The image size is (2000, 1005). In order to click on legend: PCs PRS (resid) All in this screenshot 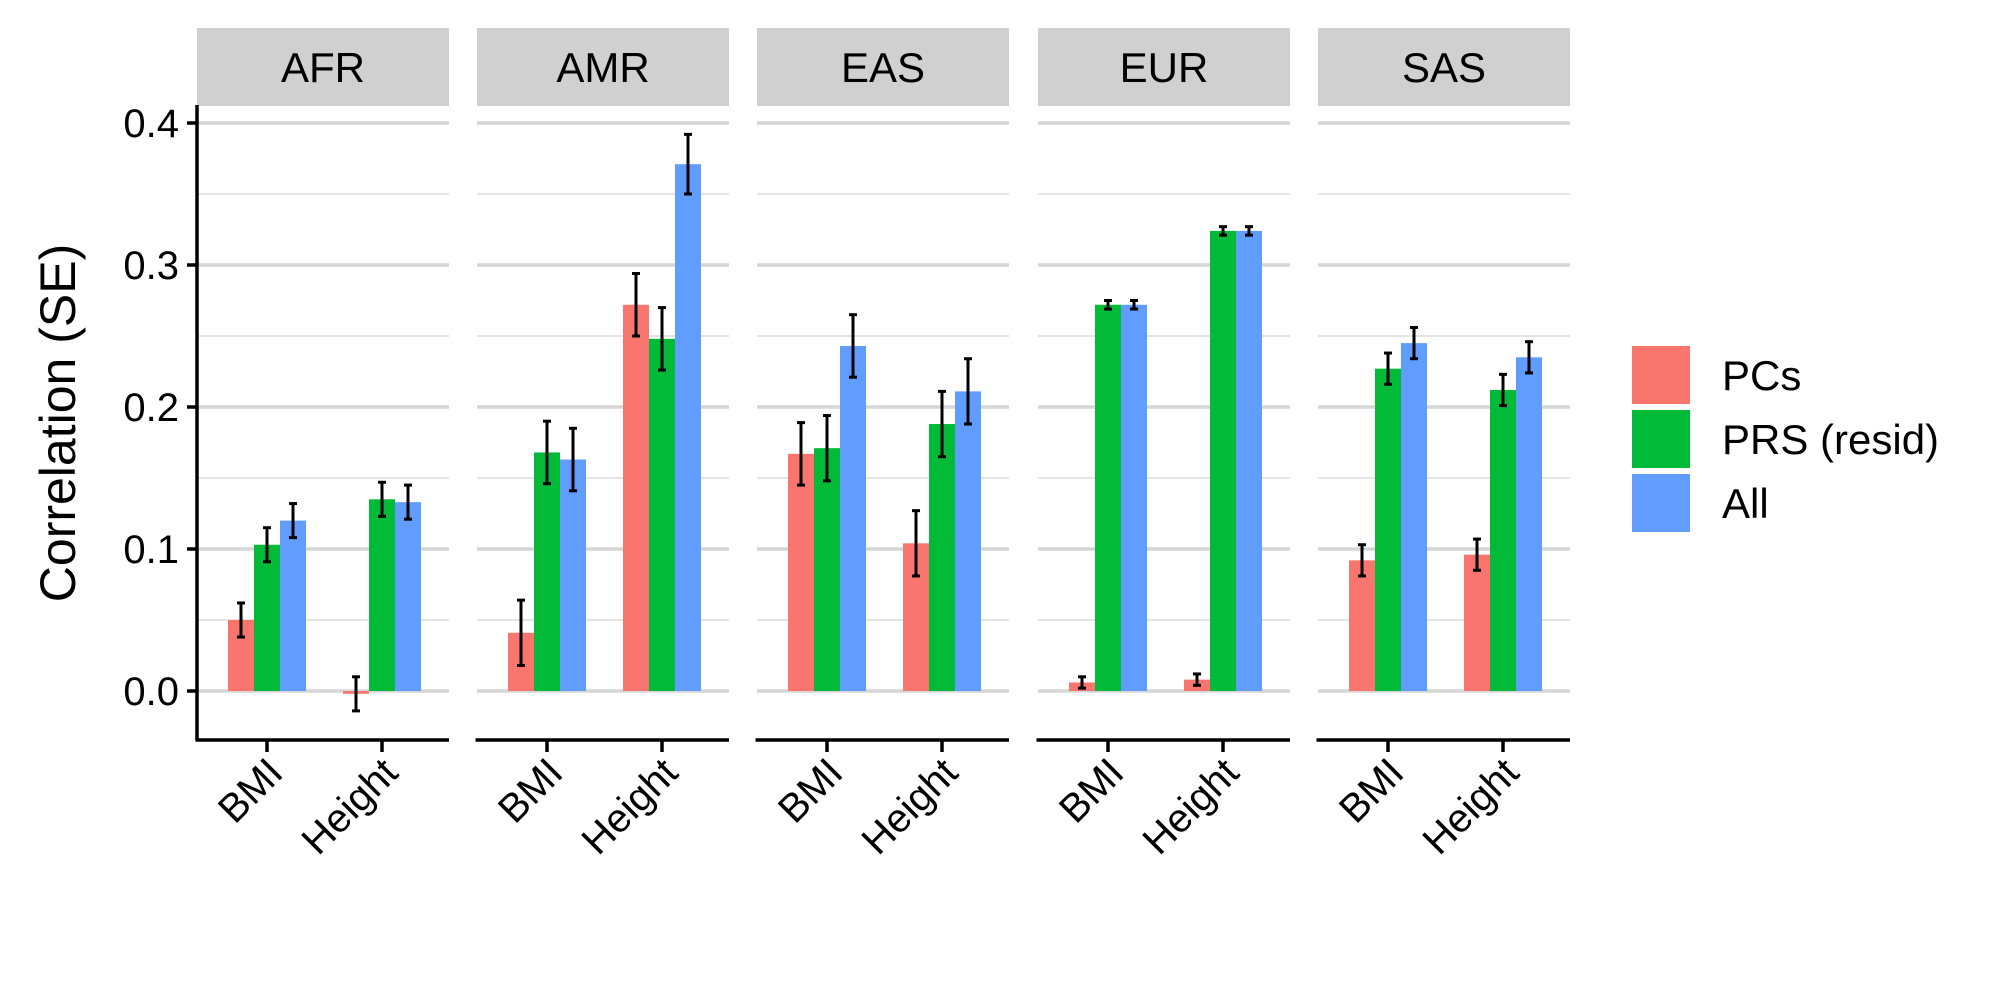, I will do `click(1785, 439)`.